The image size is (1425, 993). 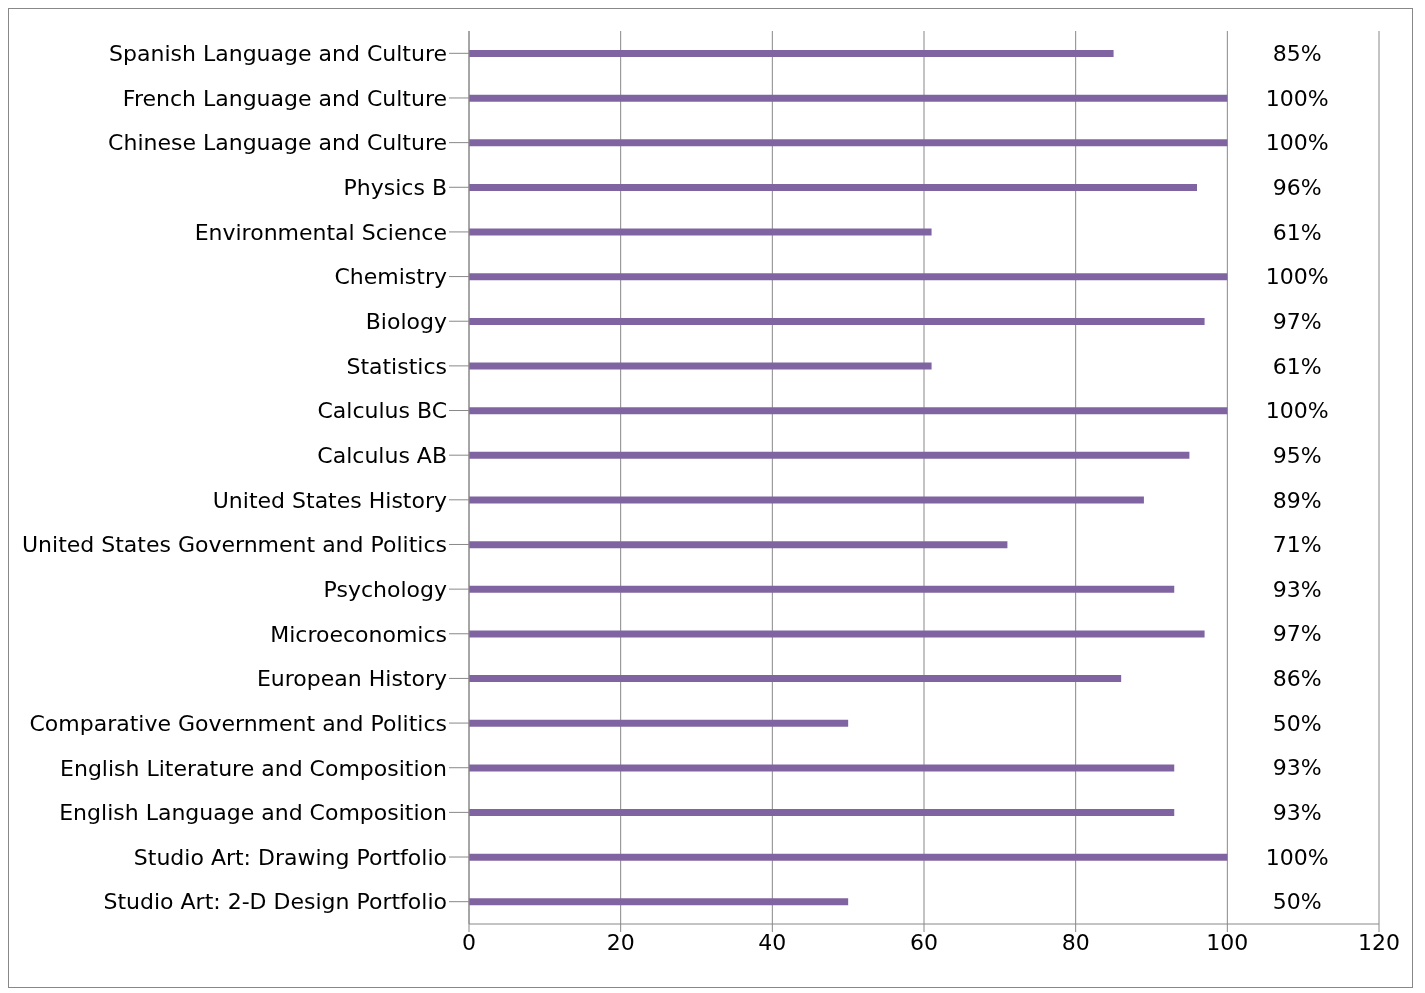 I want to click on y-tick-label: Environmental Science, so click(x=320, y=232).